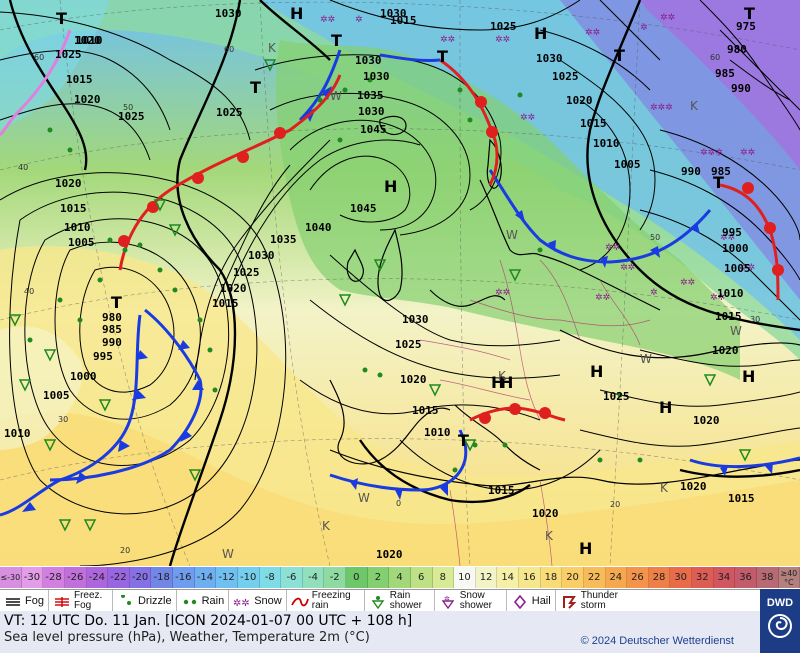 The height and width of the screenshot is (653, 800). Describe the element at coordinates (88, 600) in the screenshot. I see `legend-freezing-fog-label: Freez. Fog` at that location.